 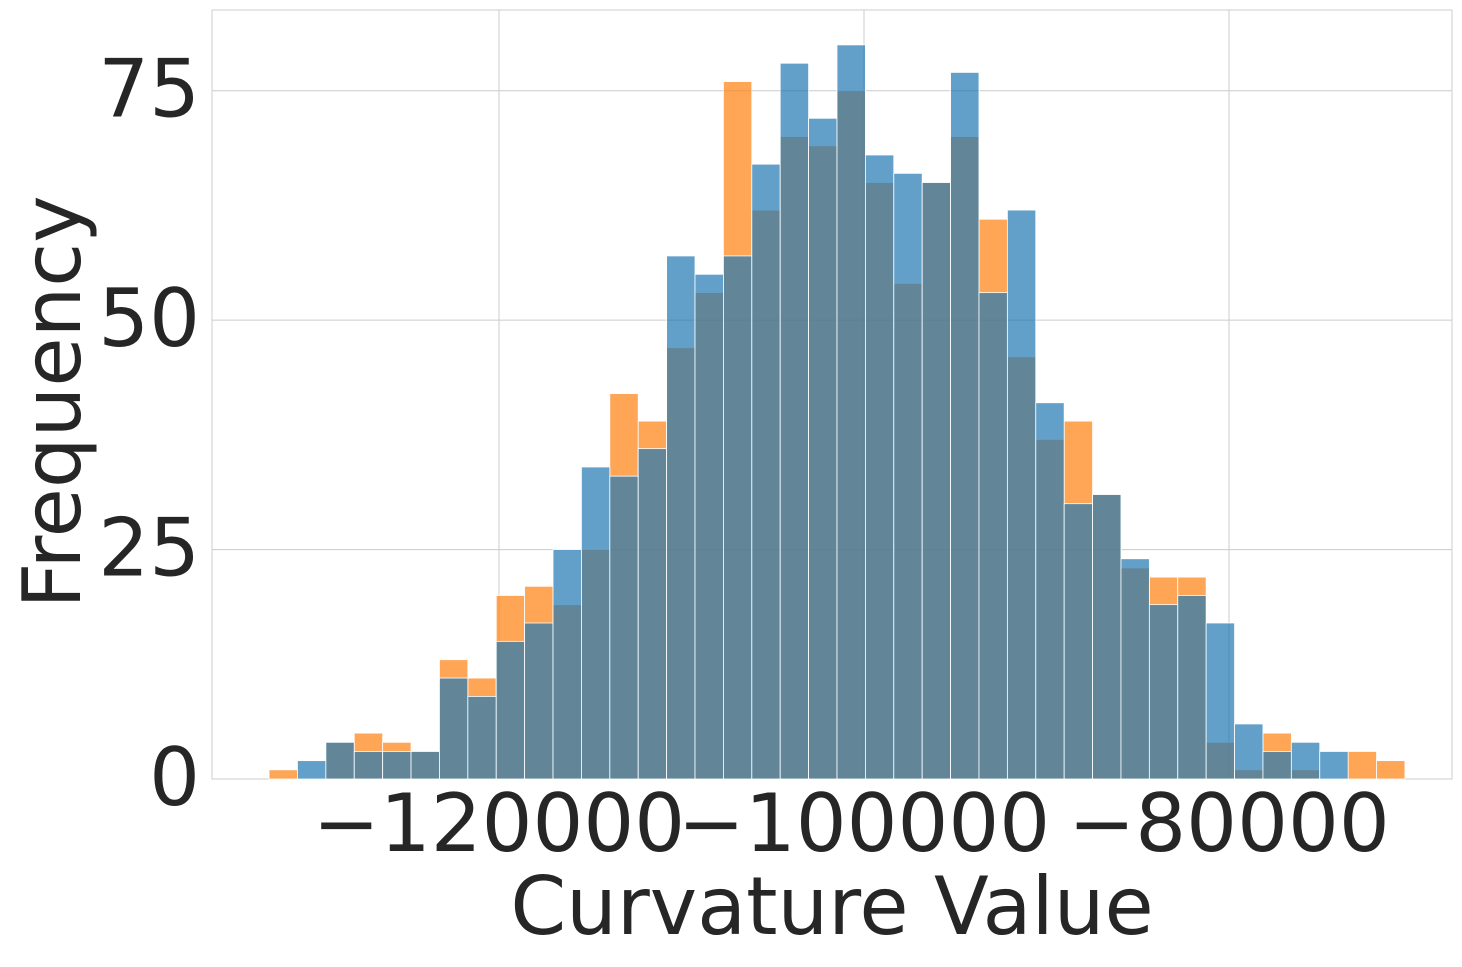 I want to click on x-tick-label: −80000, so click(x=1229, y=823).